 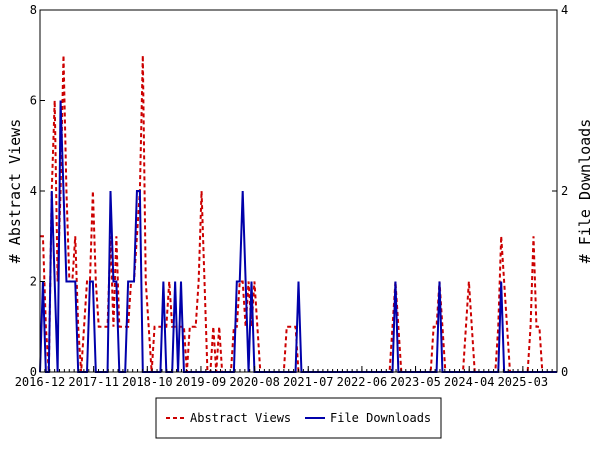 I want to click on y-left-tick-label: 6, so click(x=33, y=101).